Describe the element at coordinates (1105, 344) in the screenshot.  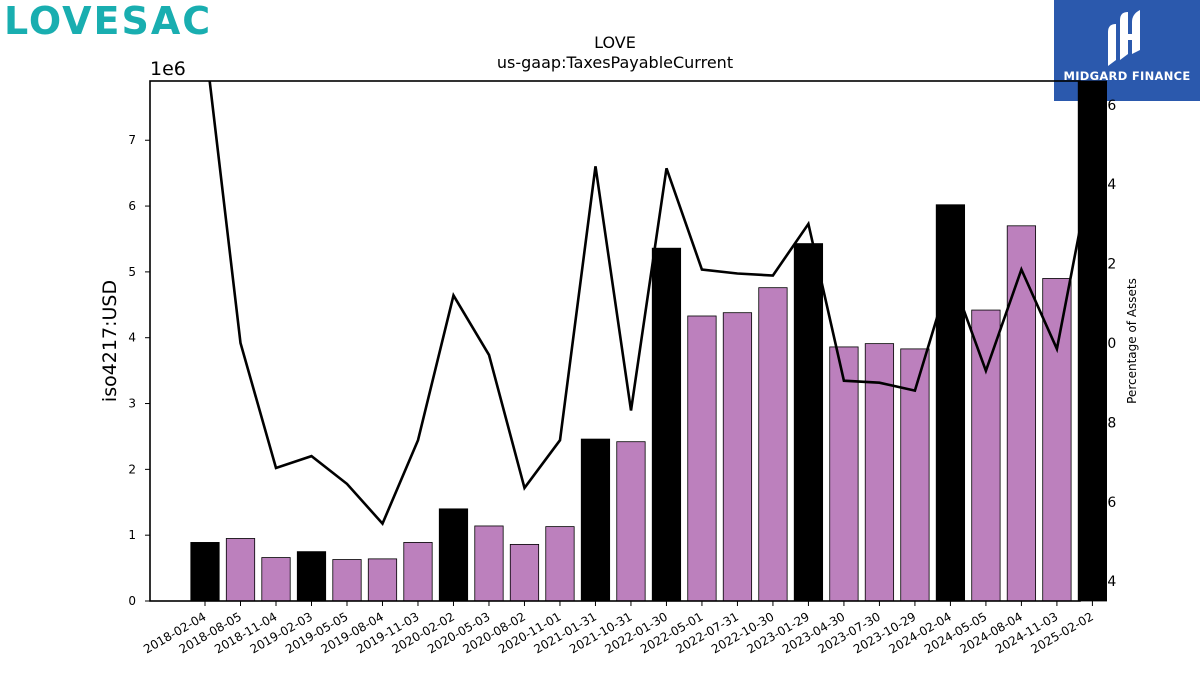
I see `y2-tick-label: 1.0` at that location.